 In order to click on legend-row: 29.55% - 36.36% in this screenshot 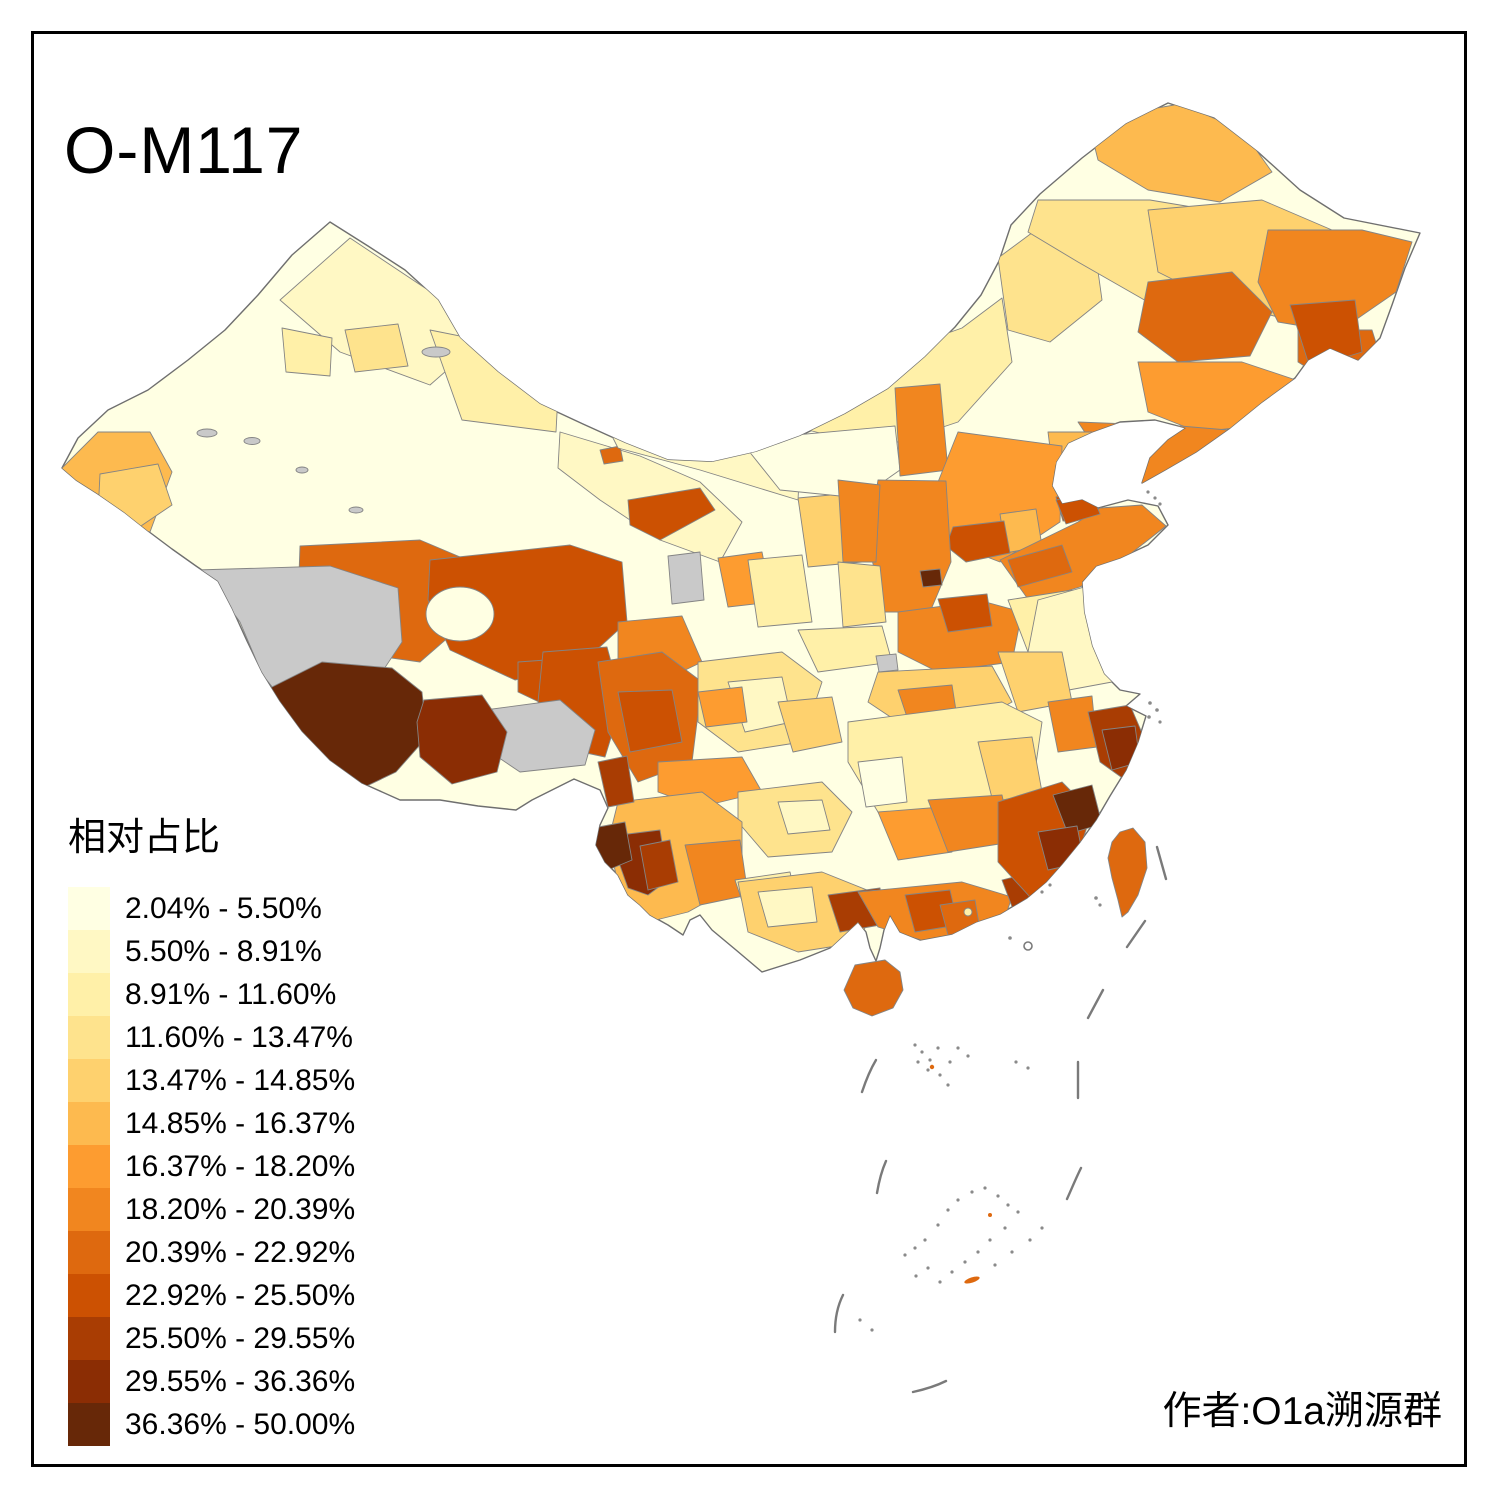, I will do `click(211, 1381)`.